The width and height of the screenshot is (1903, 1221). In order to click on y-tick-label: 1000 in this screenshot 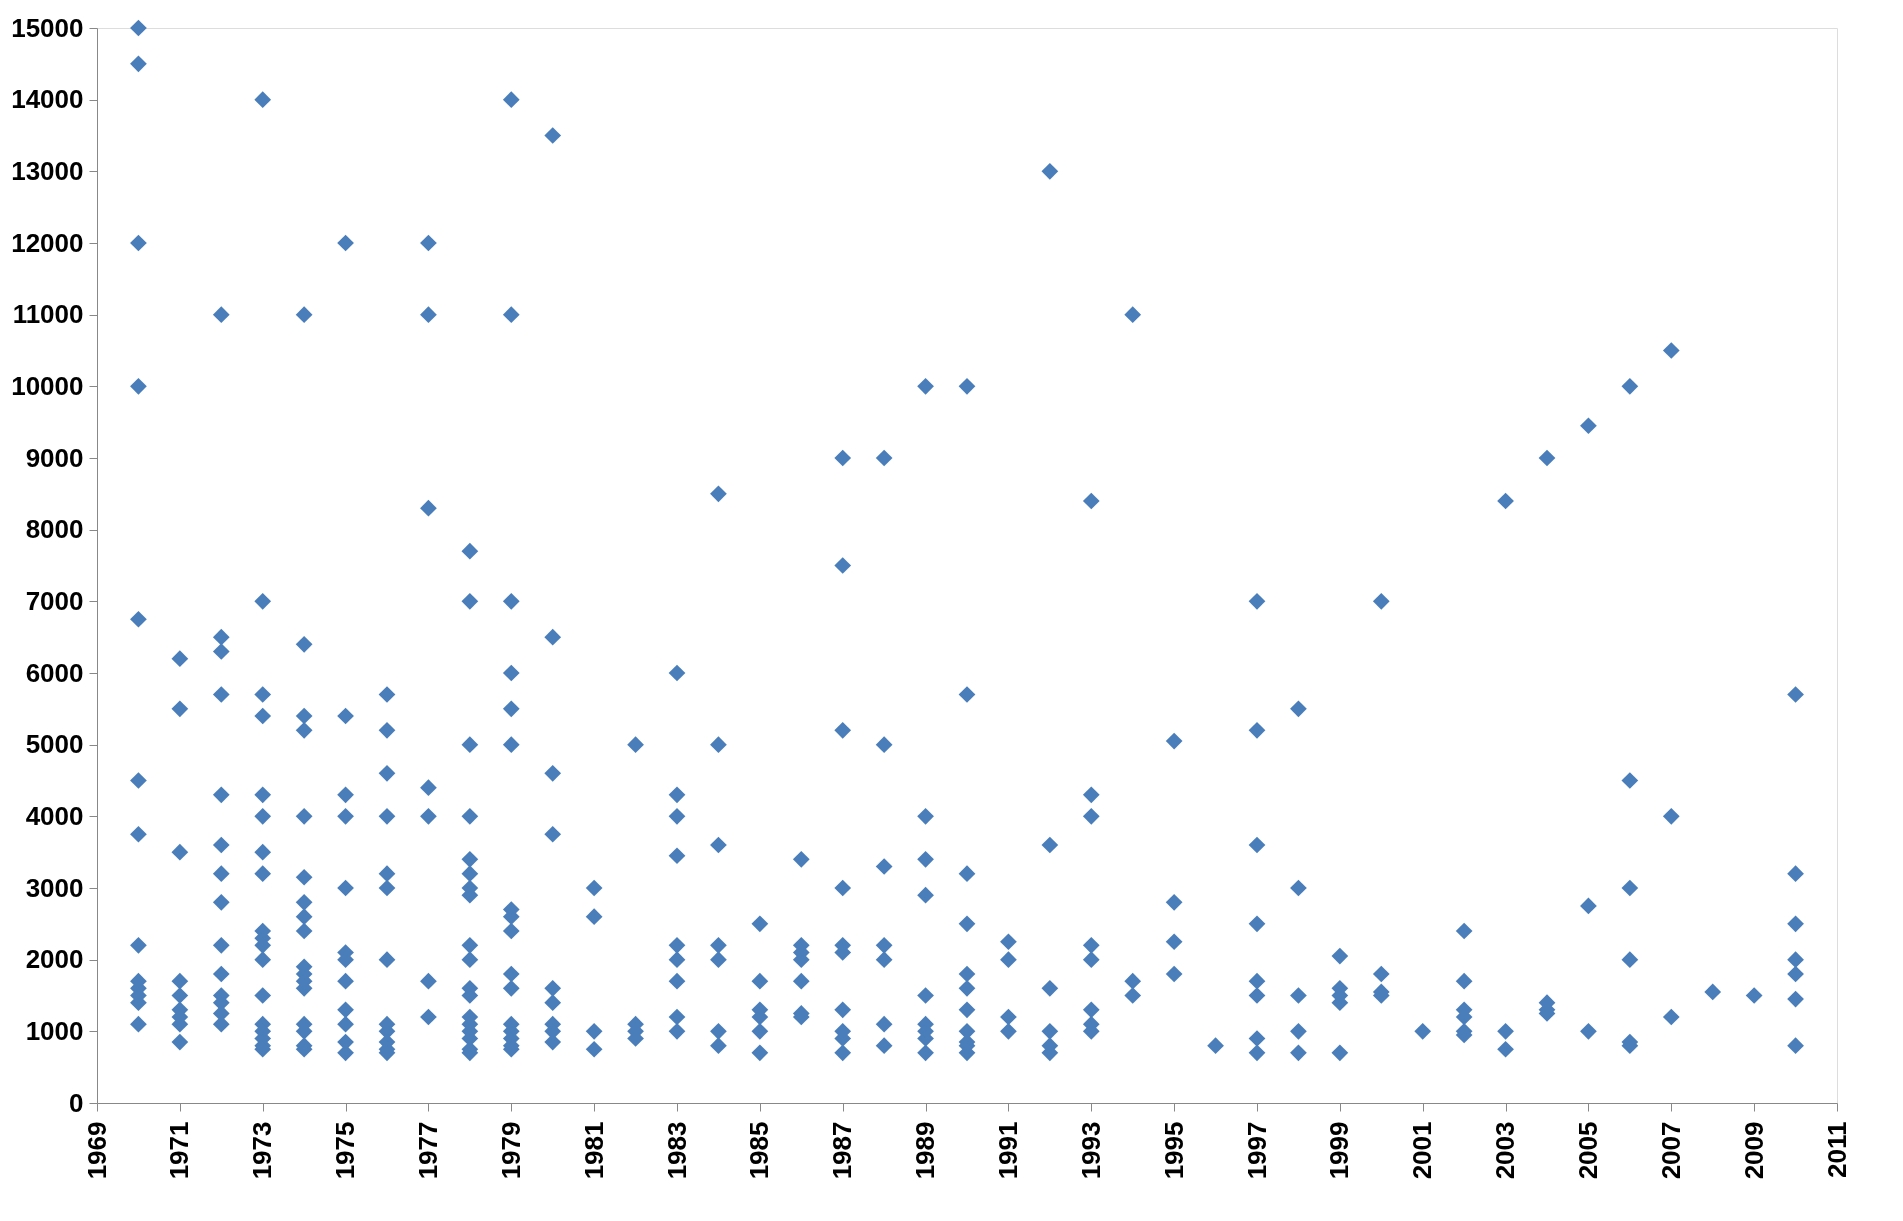, I will do `click(54, 1030)`.